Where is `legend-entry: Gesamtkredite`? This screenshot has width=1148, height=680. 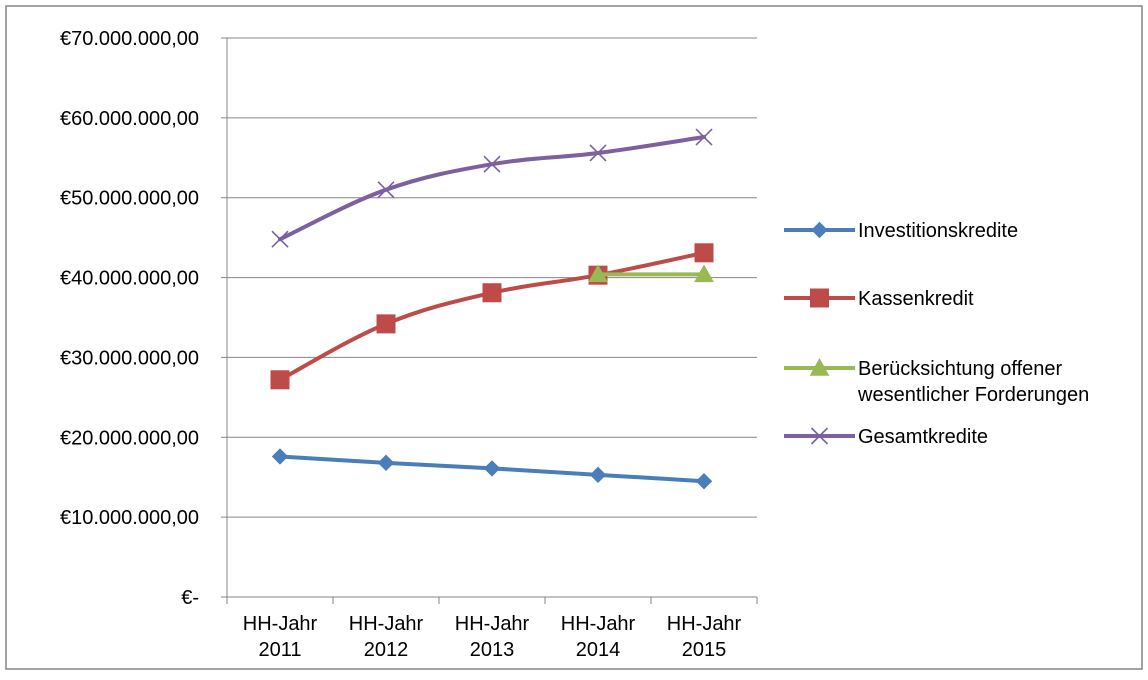
legend-entry: Gesamtkredite is located at coordinates (886, 437).